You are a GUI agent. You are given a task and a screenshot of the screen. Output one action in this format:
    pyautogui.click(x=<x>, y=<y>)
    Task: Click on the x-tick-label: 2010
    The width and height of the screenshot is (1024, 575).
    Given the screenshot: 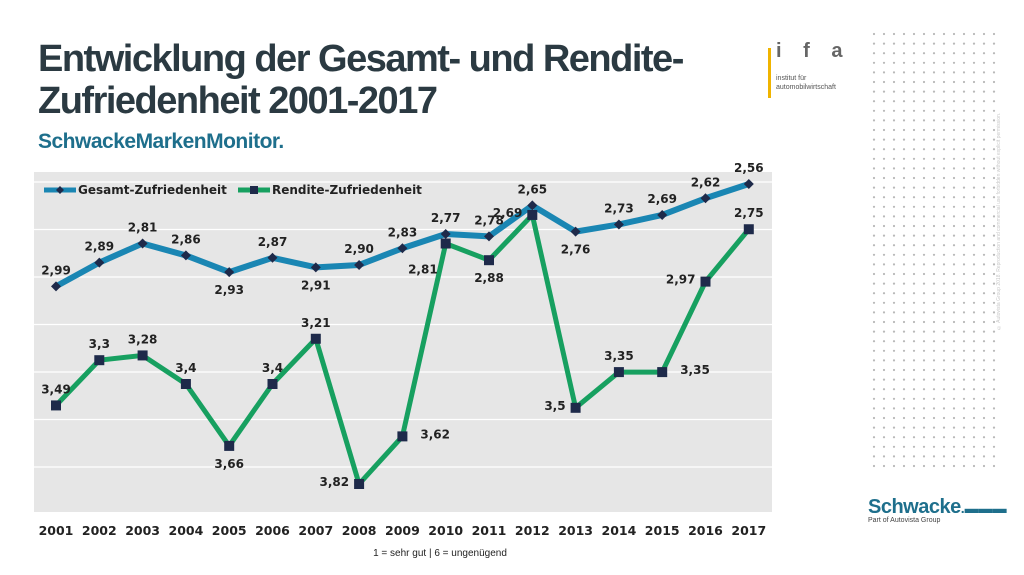 What is the action you would take?
    pyautogui.click(x=445, y=530)
    